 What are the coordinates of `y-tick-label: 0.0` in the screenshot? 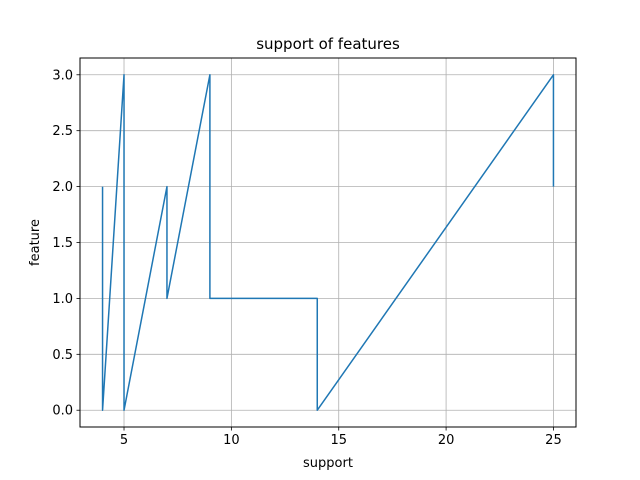 It's located at (62, 411).